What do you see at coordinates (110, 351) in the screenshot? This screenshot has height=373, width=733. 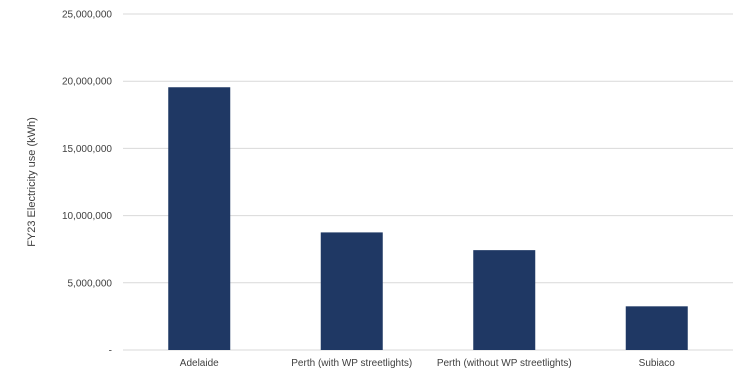 I see `y-tick-label: -` at bounding box center [110, 351].